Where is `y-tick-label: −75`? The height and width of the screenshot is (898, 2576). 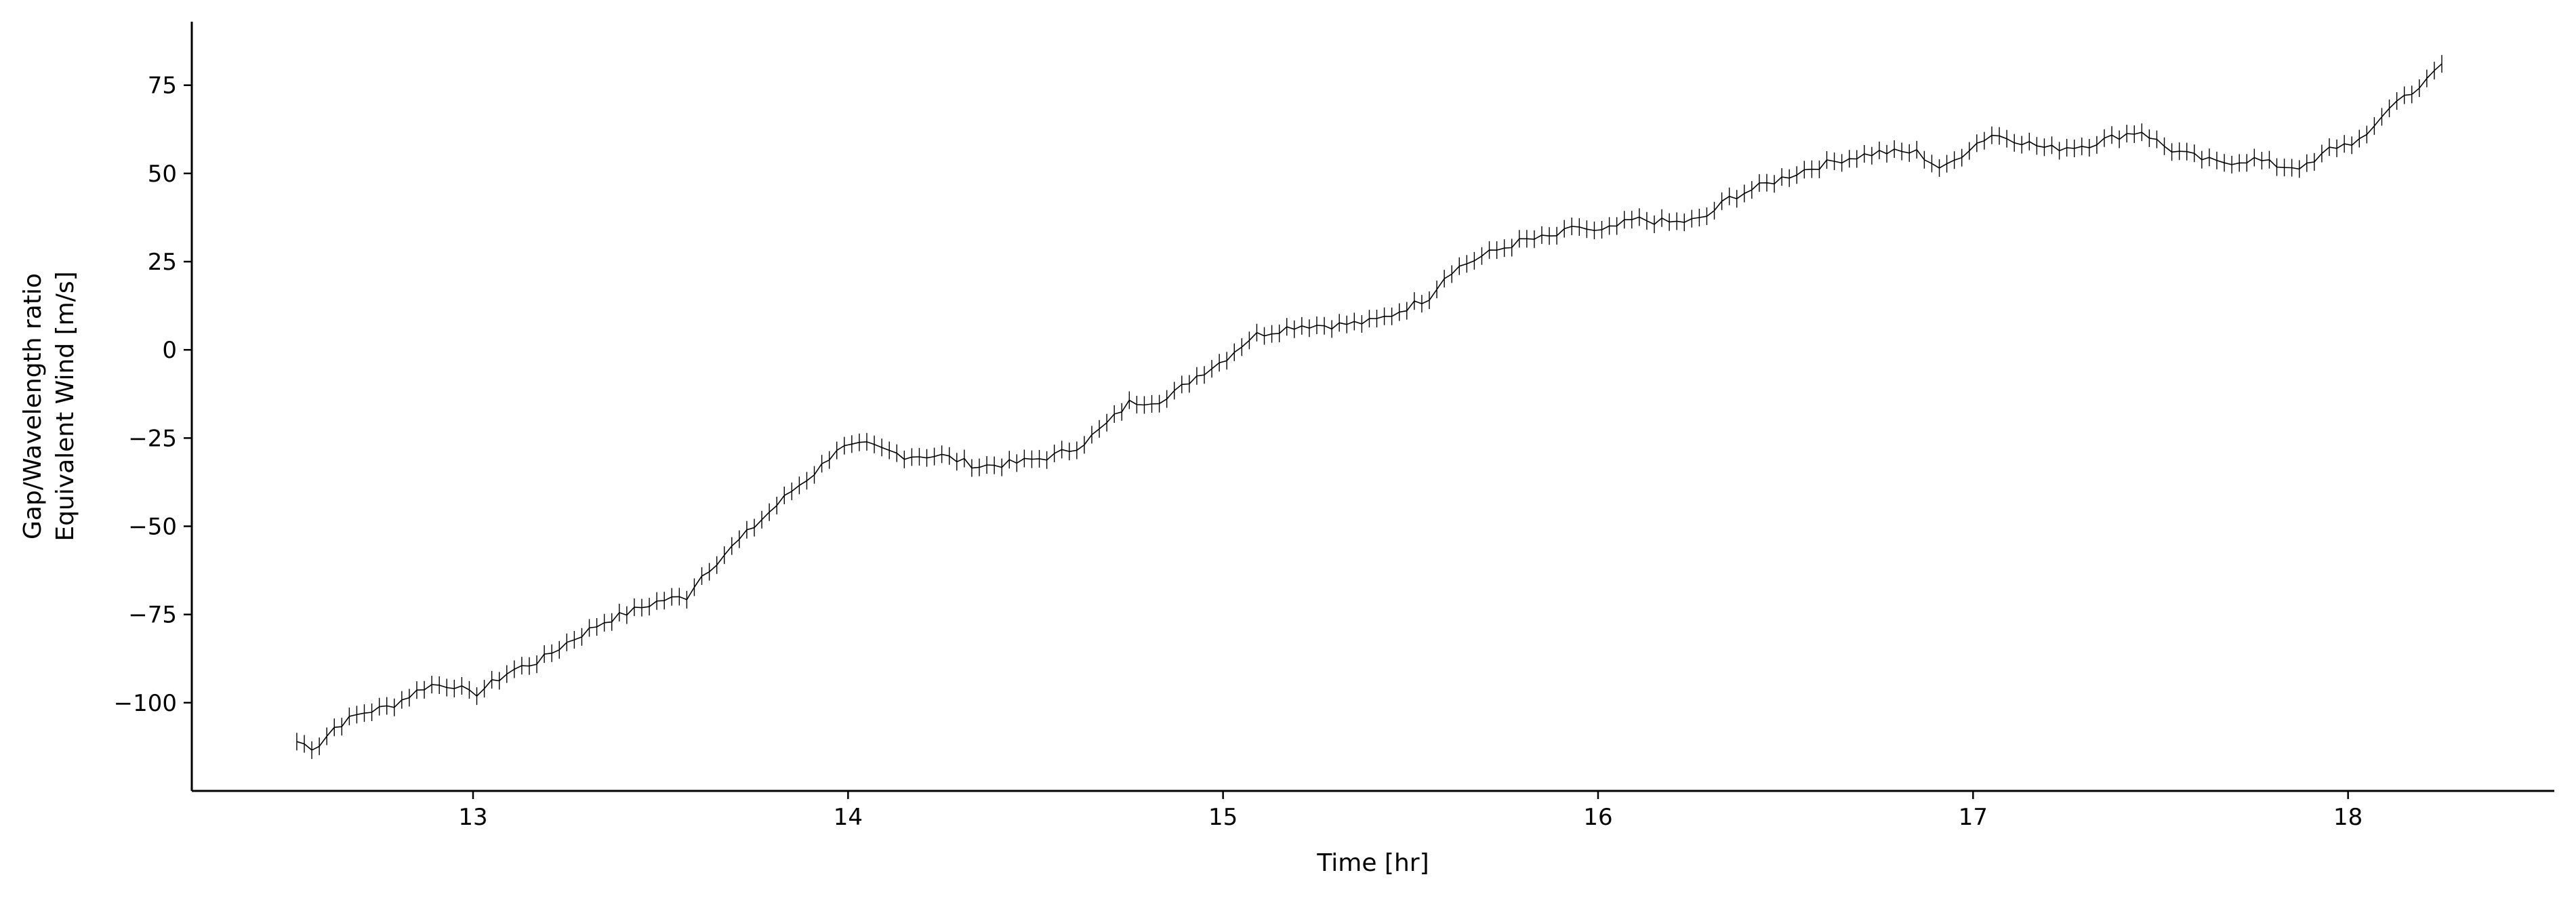 y-tick-label: −75 is located at coordinates (153, 615).